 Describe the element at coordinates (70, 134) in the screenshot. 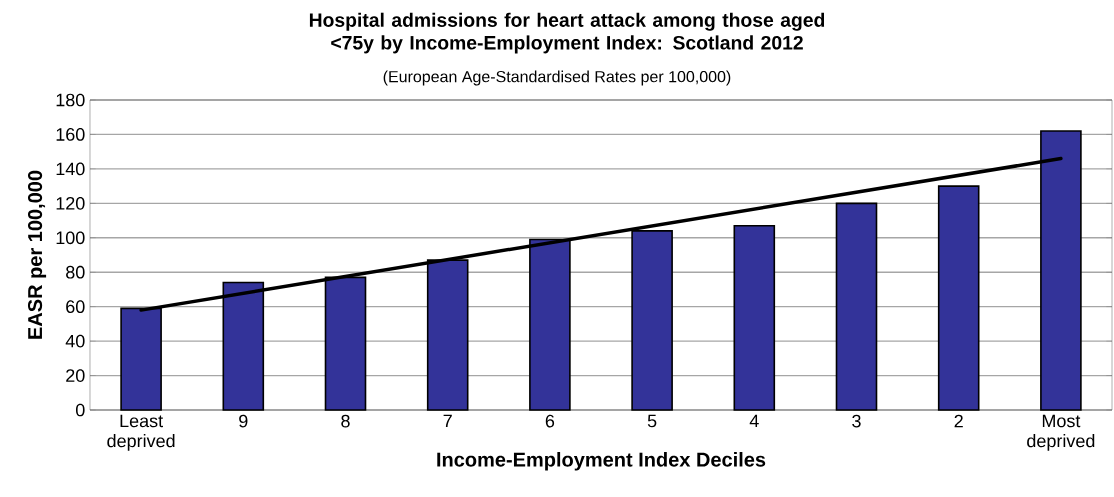

I see `y-tick-label: 160` at that location.